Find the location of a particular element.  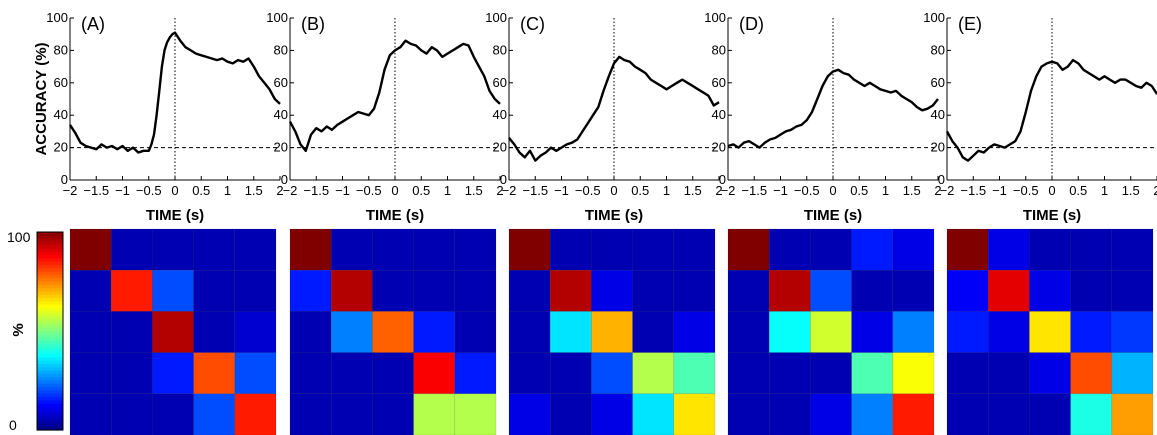

y-axis-label: ACCURACY (%) is located at coordinates (41, 98).